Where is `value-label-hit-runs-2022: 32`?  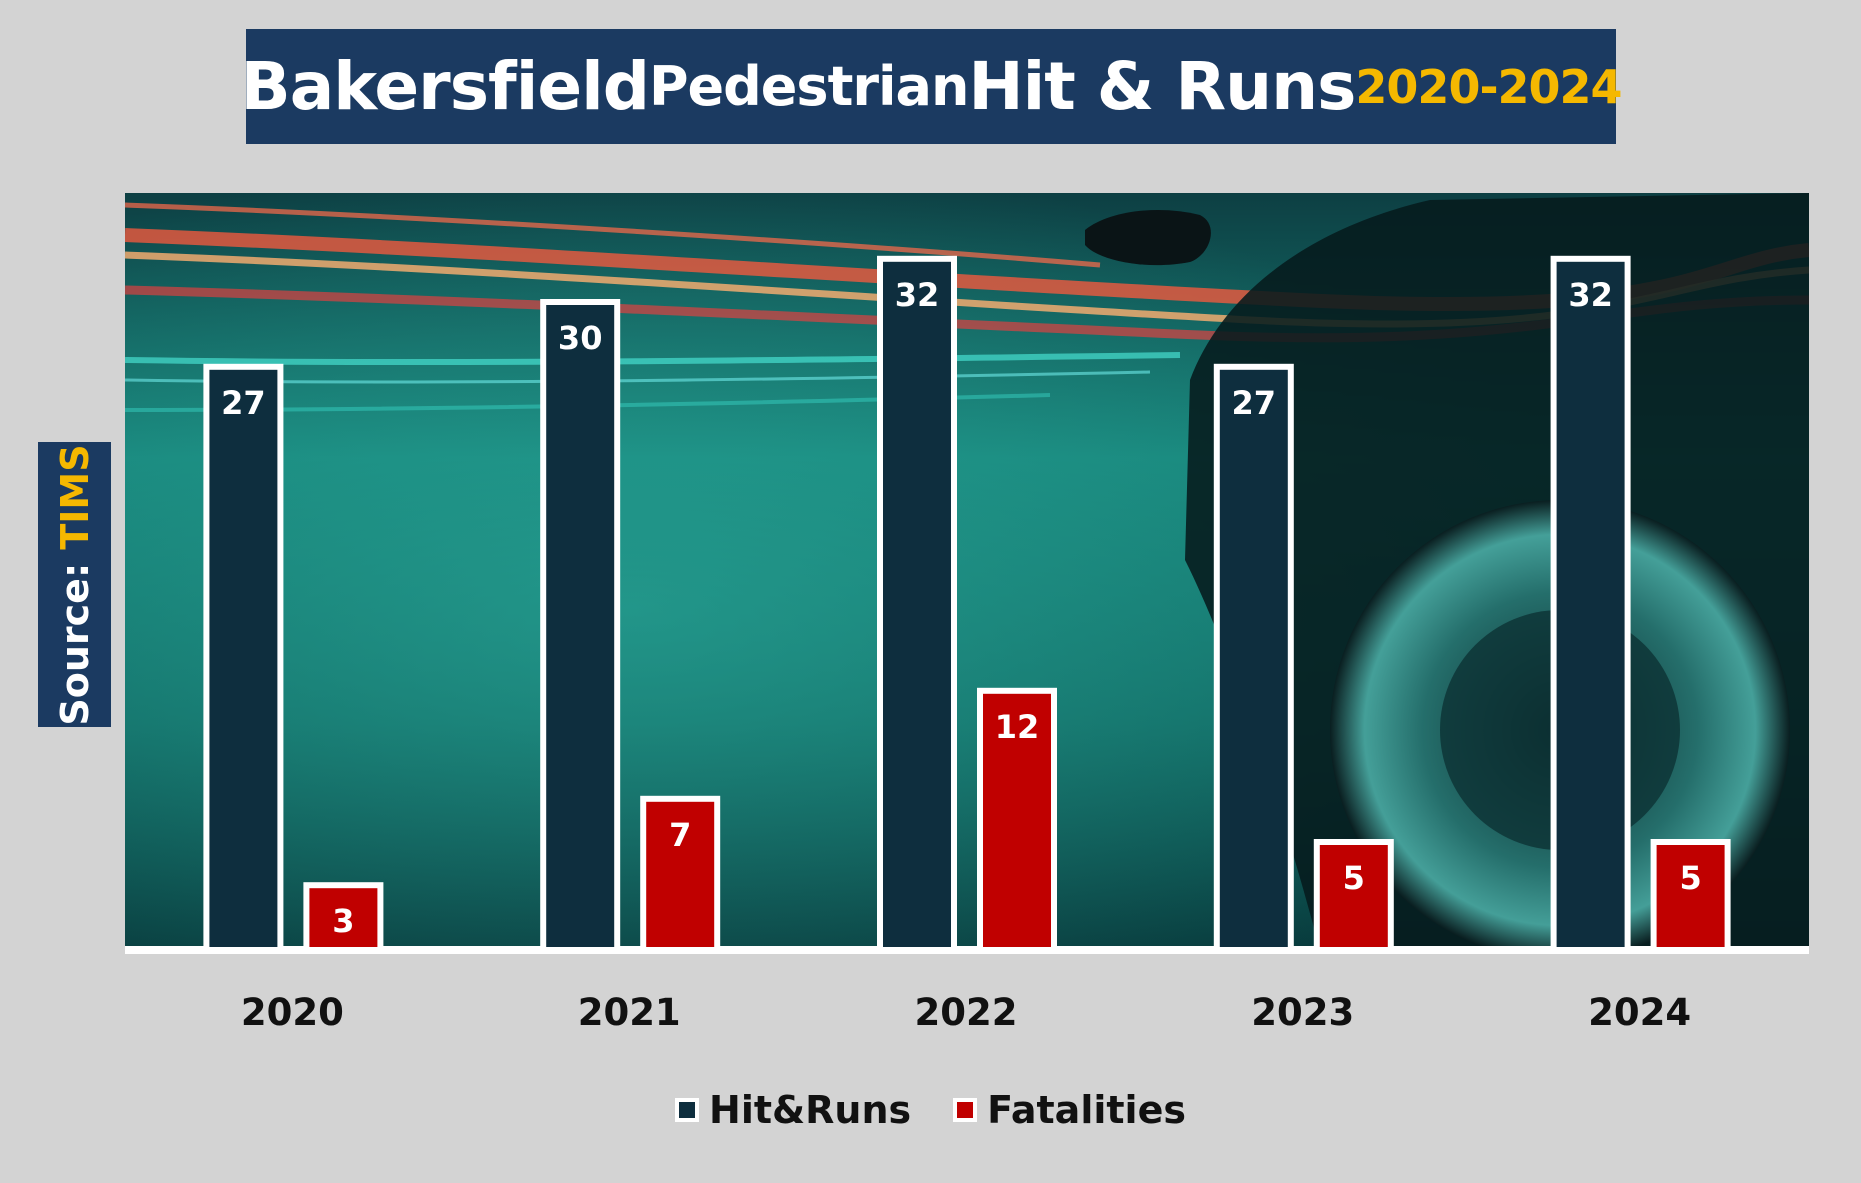 value-label-hit-runs-2022: 32 is located at coordinates (917, 295).